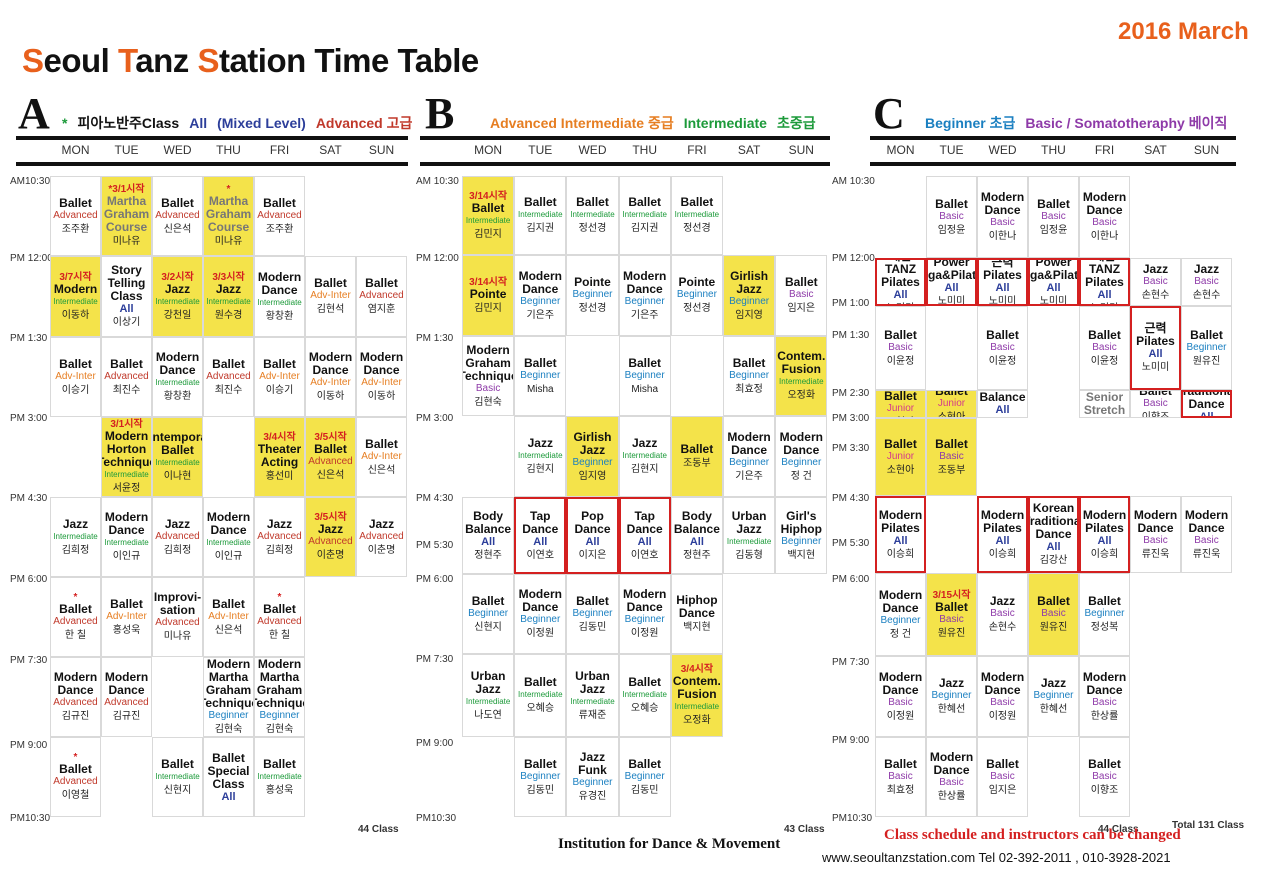 This screenshot has height=891, width=1261. What do you see at coordinates (488, 295) in the screenshot?
I see `class-cell: 3/14시작 Pointe 김민지` at bounding box center [488, 295].